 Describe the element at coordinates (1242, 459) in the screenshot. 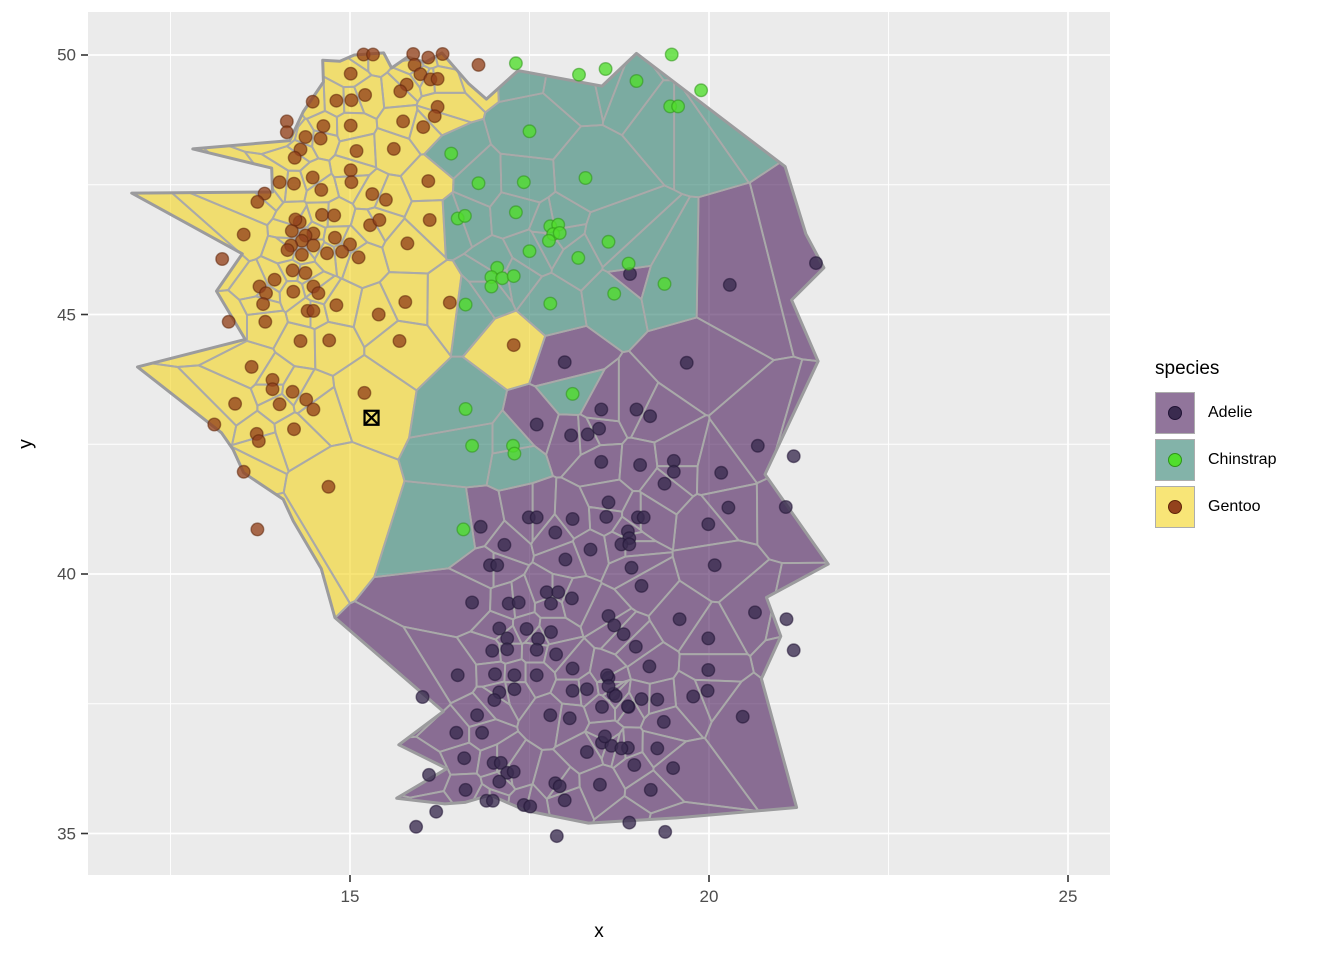

I see `legend-label-chinstrap: Chinstrap` at that location.